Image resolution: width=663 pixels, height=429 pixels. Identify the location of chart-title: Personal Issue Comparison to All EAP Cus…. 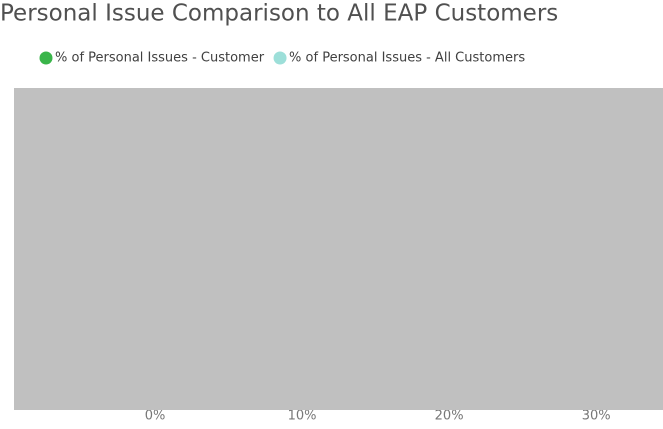
(279, 14).